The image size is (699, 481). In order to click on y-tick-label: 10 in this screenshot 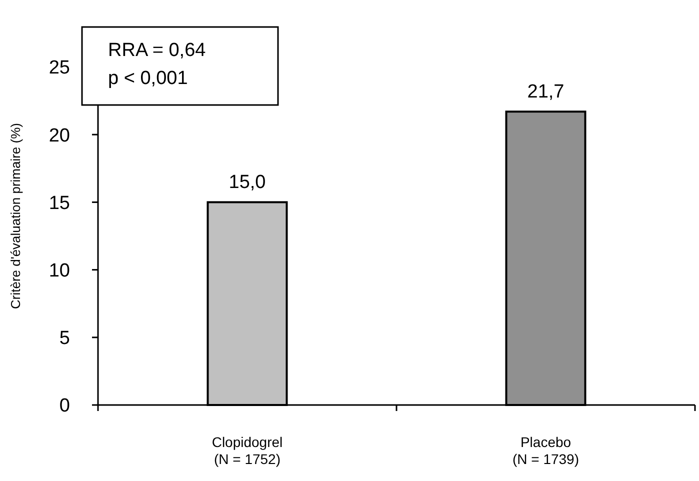, I will do `click(59, 271)`.